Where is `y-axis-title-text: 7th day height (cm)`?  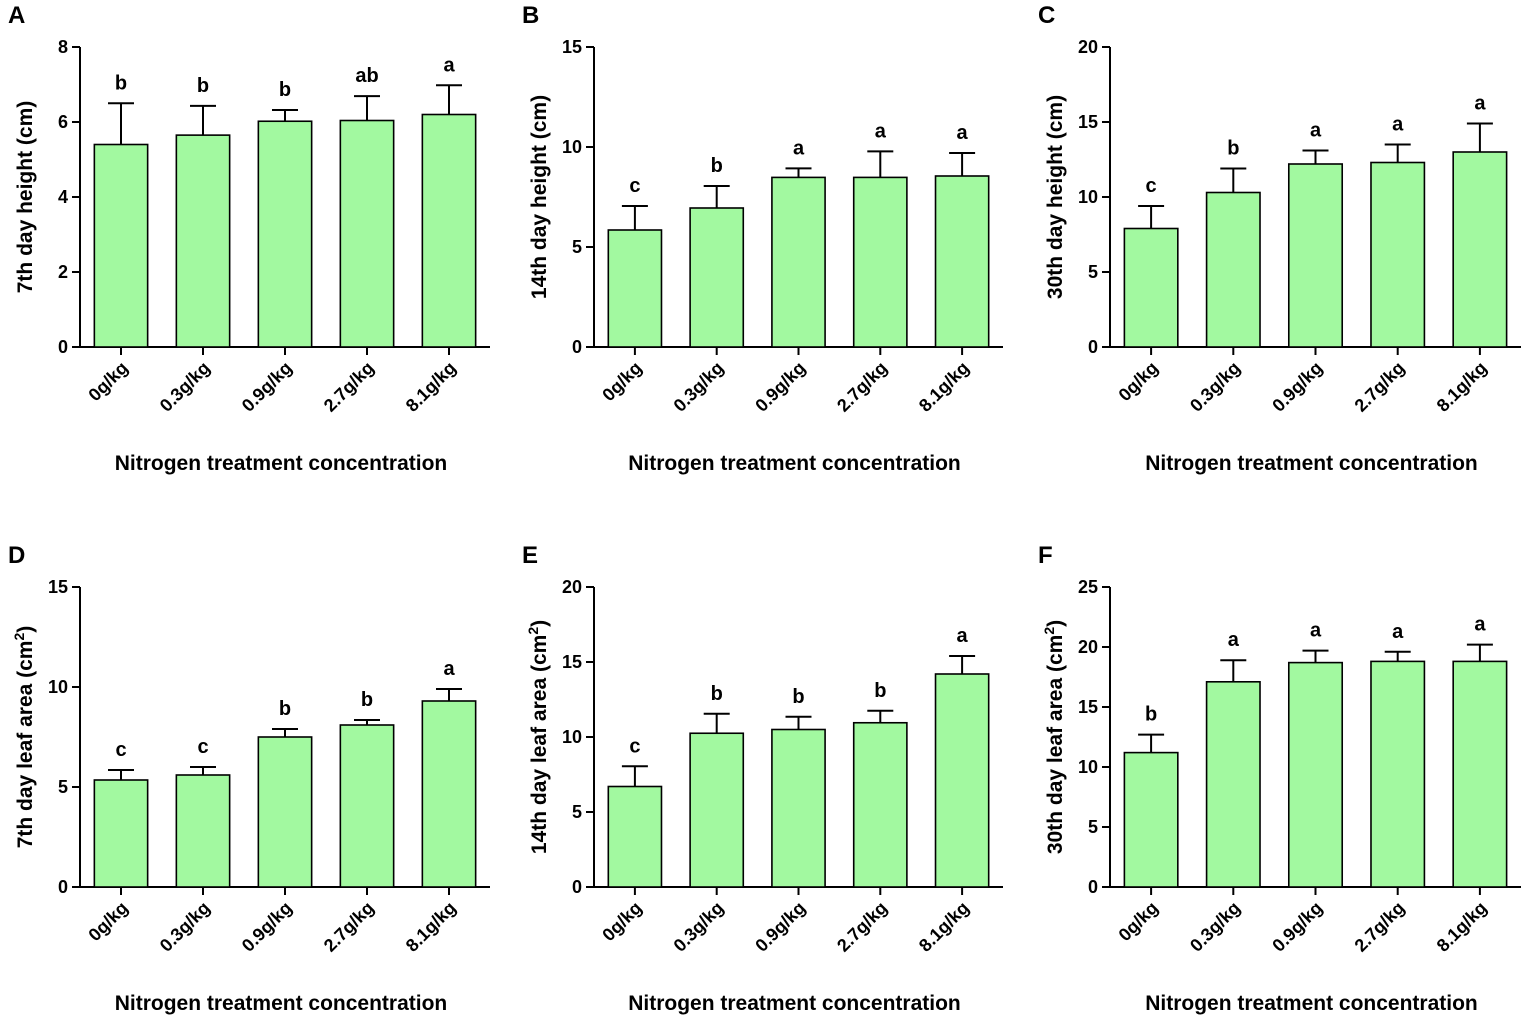 y-axis-title-text: 7th day height (cm) is located at coordinates (25, 197).